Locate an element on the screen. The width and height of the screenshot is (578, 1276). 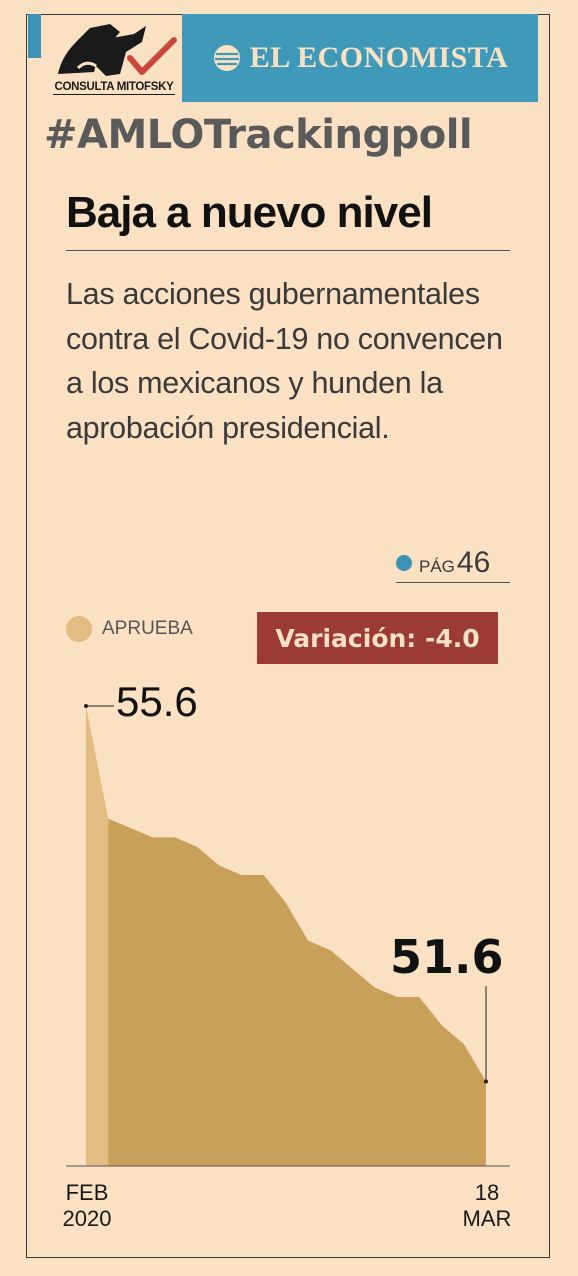
bullet-dot-icon is located at coordinates (404, 563).